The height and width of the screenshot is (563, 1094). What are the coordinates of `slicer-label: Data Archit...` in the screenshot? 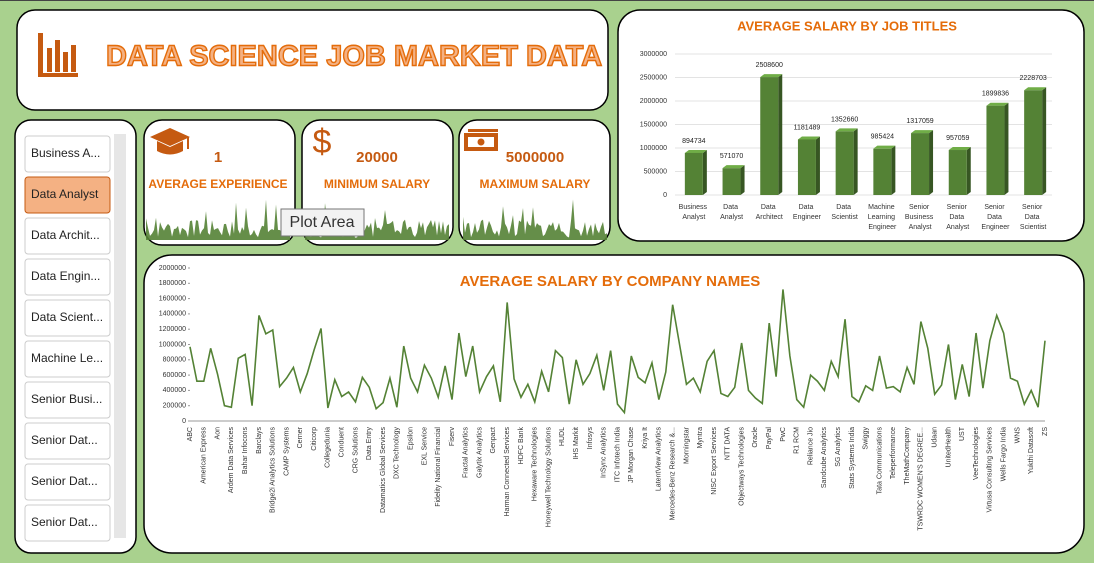 It's located at (65, 235).